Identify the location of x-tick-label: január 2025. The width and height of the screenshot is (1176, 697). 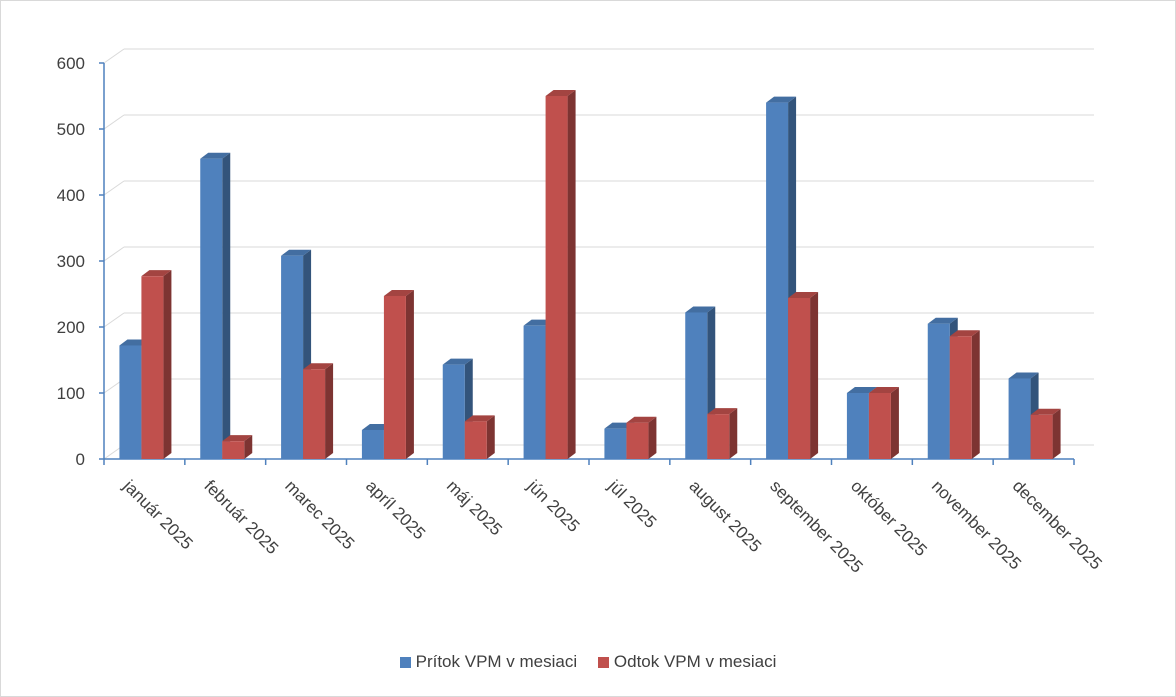
(158, 515).